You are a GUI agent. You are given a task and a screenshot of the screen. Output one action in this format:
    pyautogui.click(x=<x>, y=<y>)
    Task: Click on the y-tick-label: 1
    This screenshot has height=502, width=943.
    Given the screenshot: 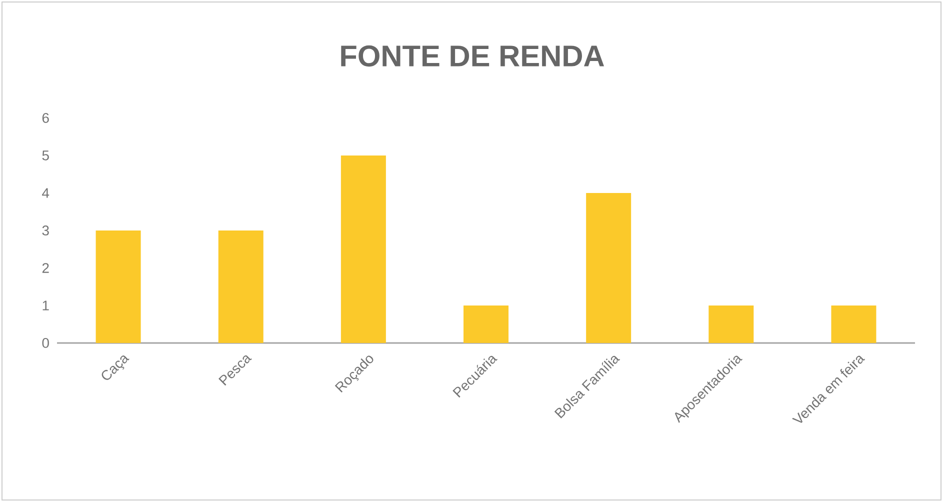 What is the action you would take?
    pyautogui.click(x=45, y=305)
    